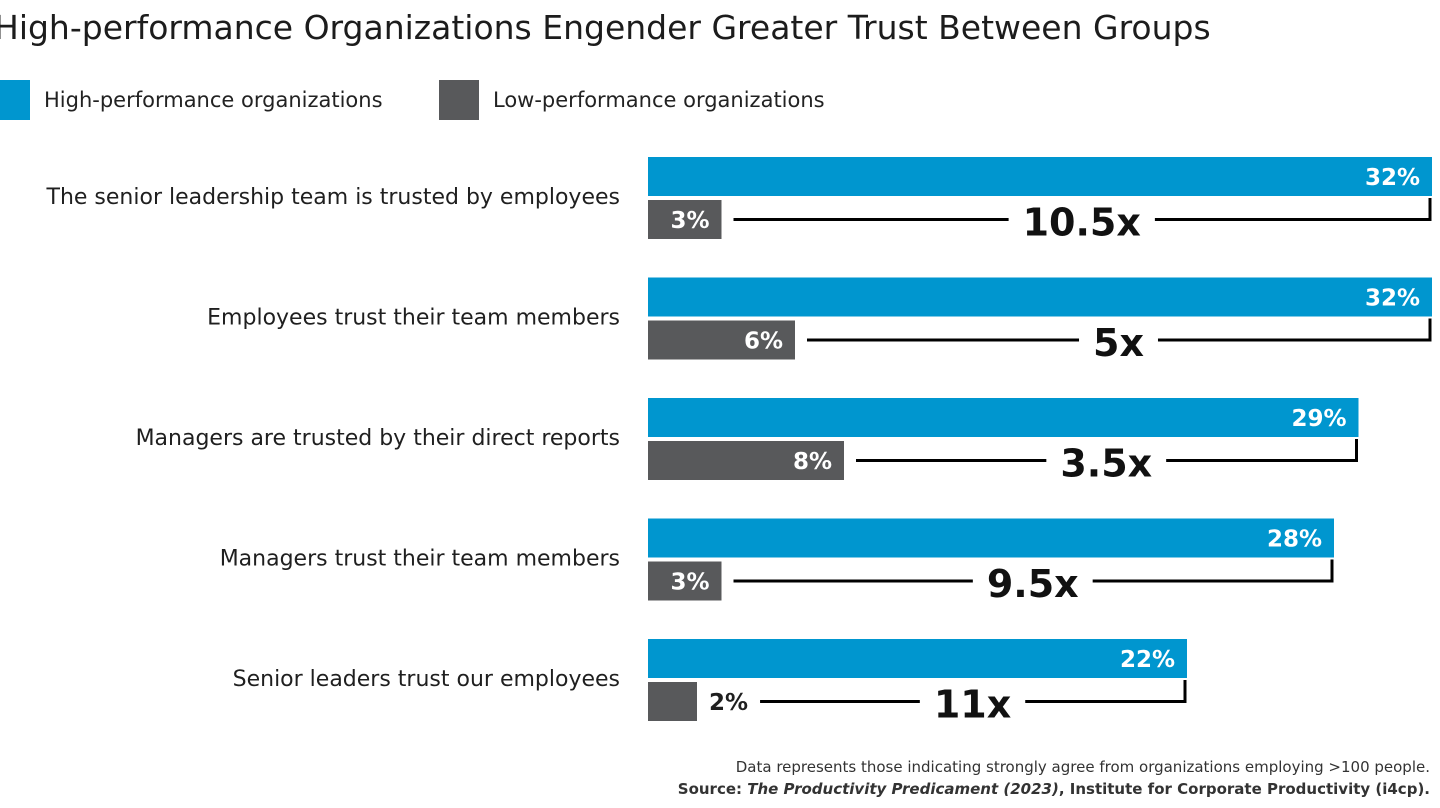 The width and height of the screenshot is (1440, 808). Describe the element at coordinates (763, 342) in the screenshot. I see `bar-label-low: 6%` at that location.